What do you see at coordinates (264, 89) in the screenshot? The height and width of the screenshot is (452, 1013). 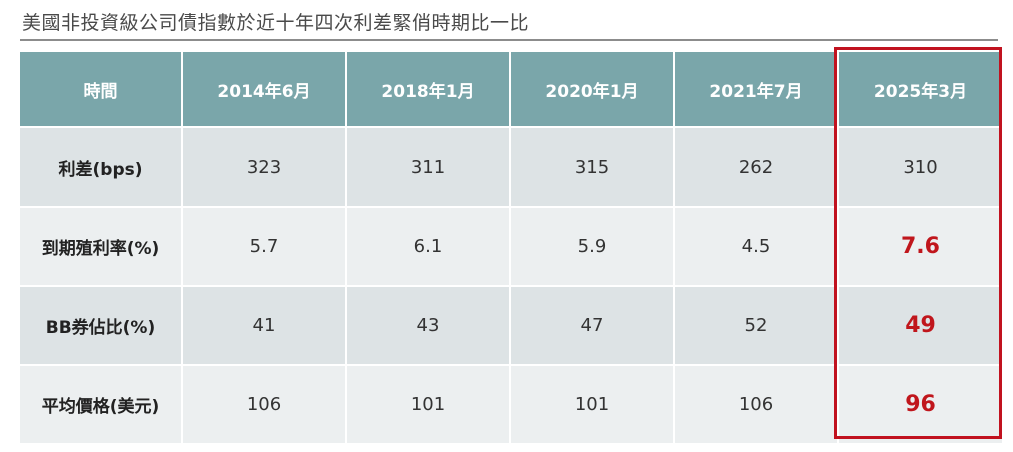 I see `header-cell-2014-06: 2014年6月` at bounding box center [264, 89].